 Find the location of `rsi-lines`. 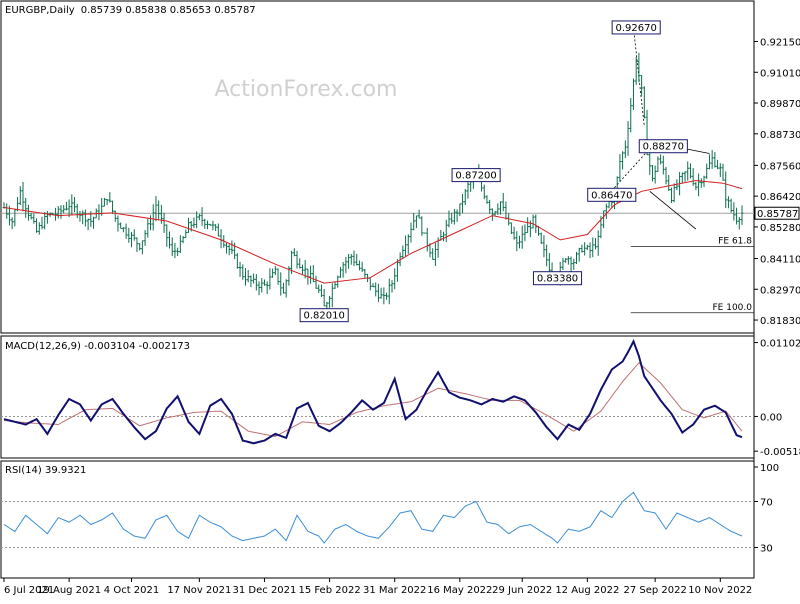

rsi-lines is located at coordinates (377, 519).